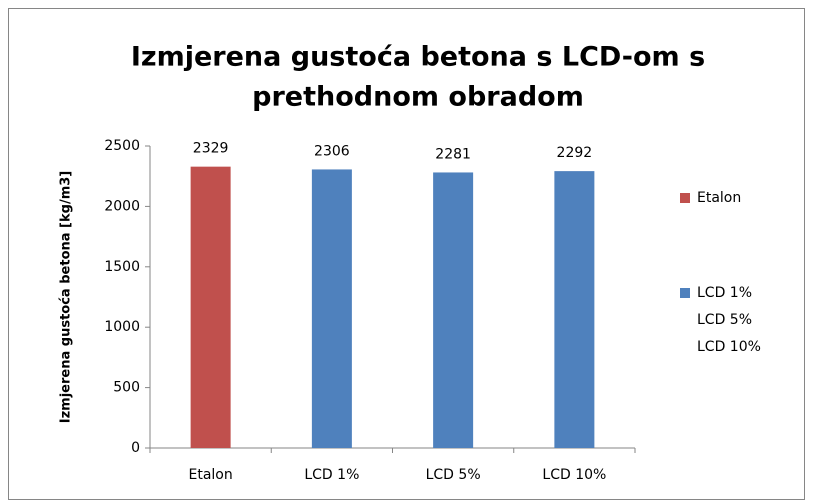 Image resolution: width=813 pixels, height=500 pixels. What do you see at coordinates (211, 149) in the screenshot?
I see `data-label: 2329` at bounding box center [211, 149].